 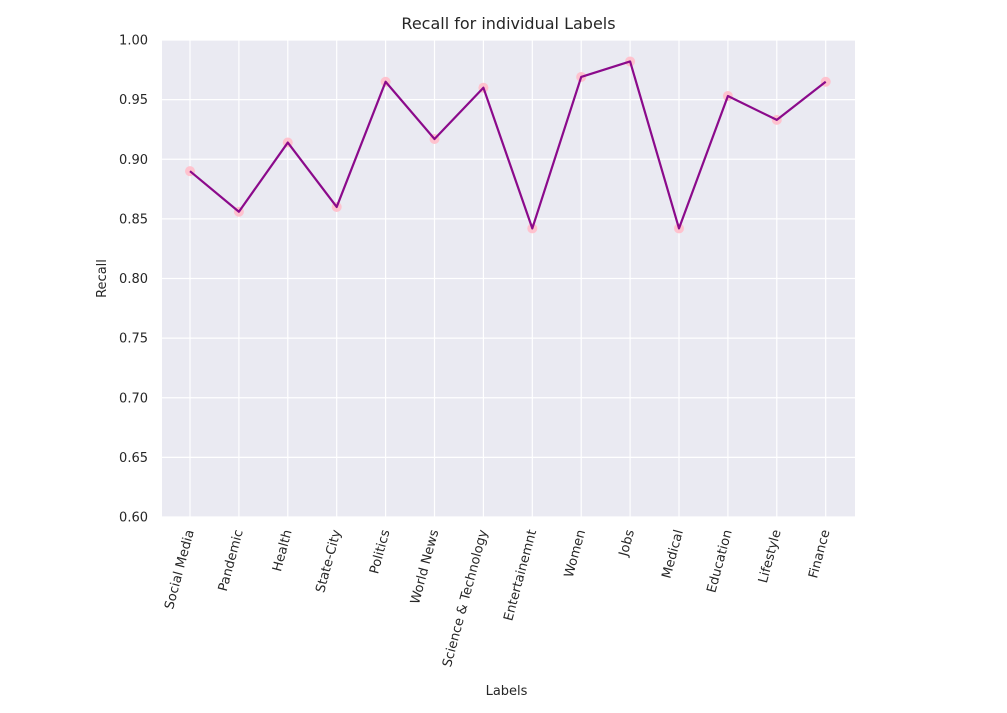 I want to click on y-tick-label: 1.00, so click(x=133, y=41).